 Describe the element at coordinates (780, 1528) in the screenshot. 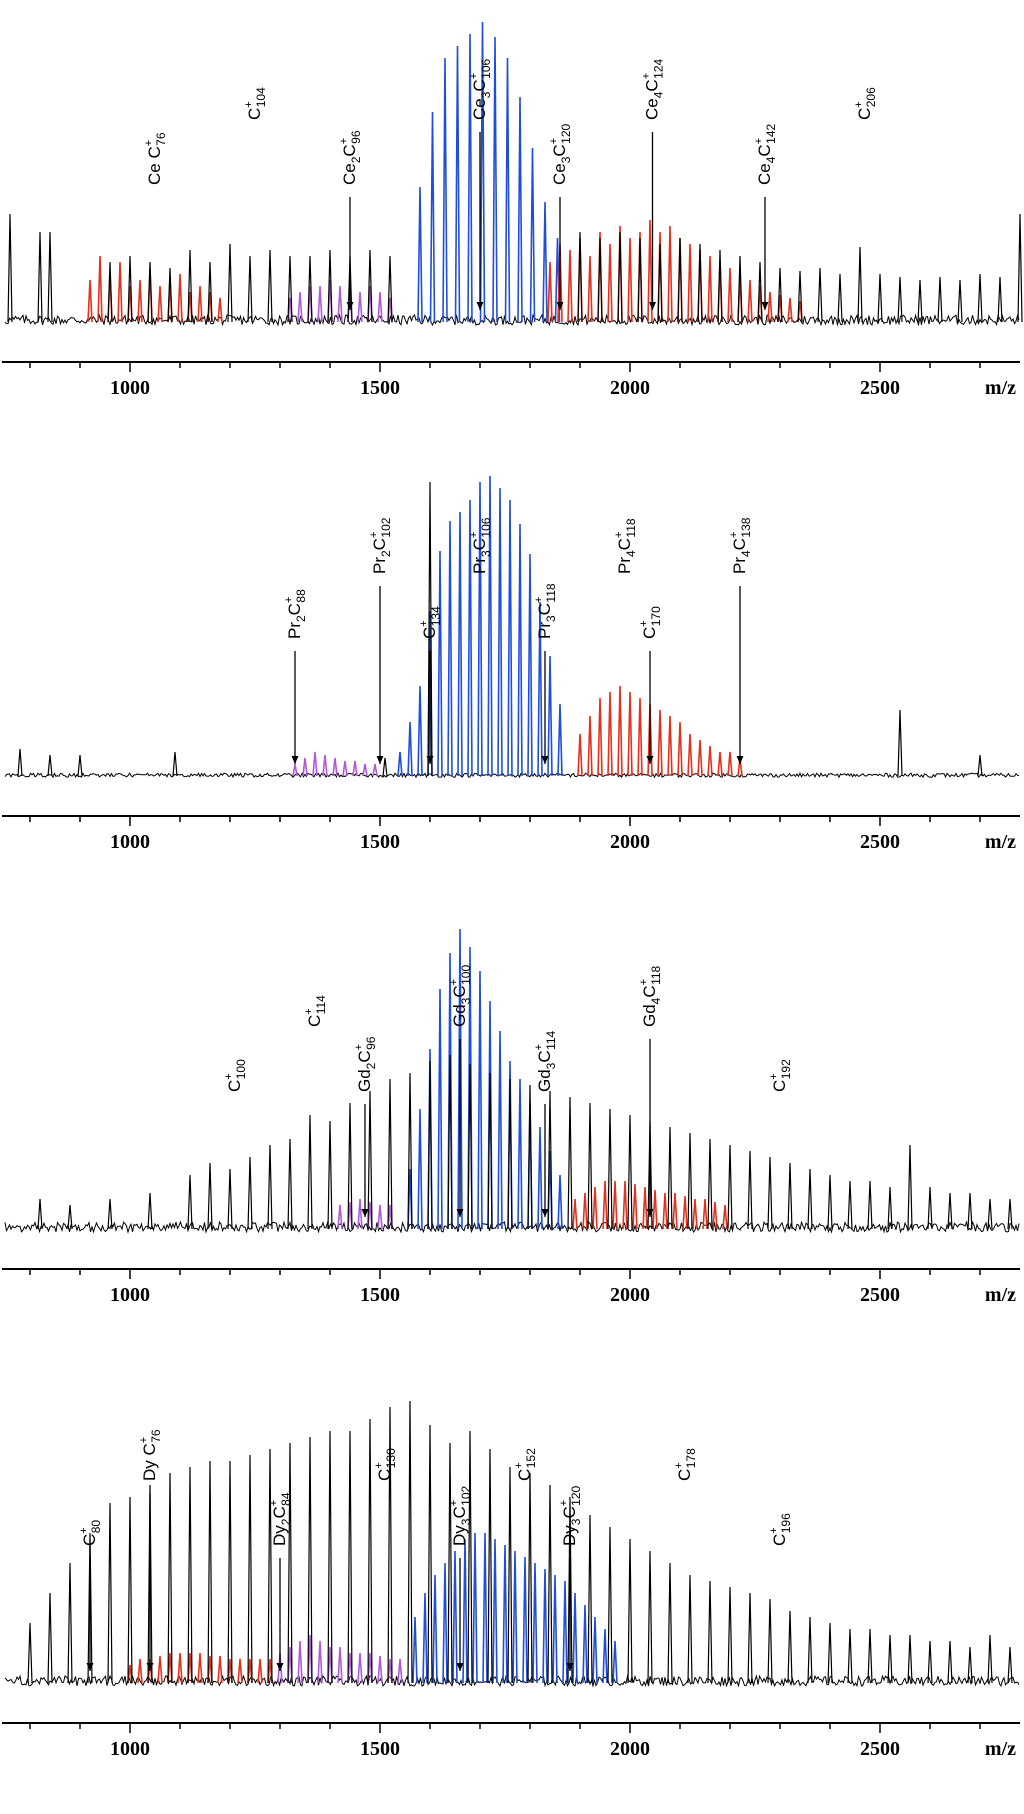

I see `peak-annotation-label: C+196` at that location.